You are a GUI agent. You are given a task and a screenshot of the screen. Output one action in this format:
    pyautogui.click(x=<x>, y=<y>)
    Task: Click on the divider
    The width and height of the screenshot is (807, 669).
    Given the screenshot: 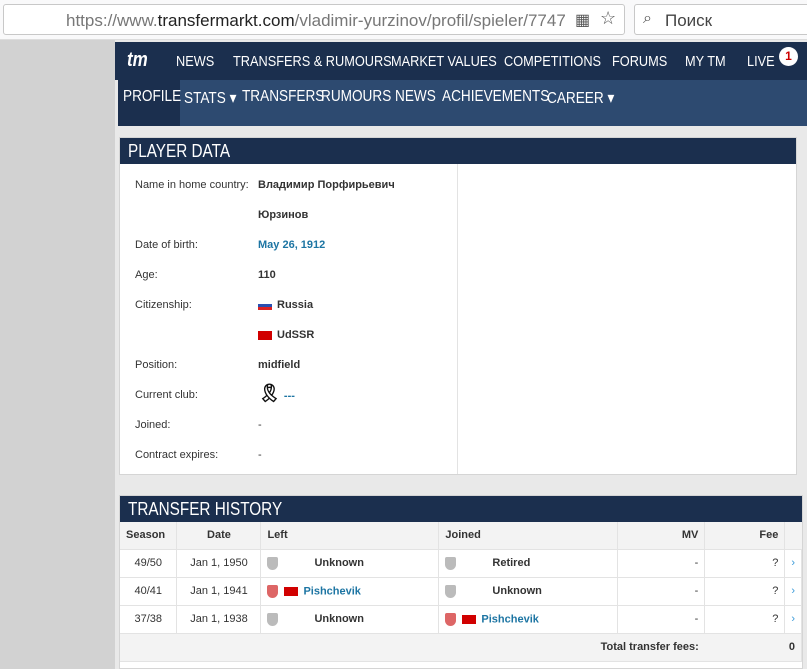 What is the action you would take?
    pyautogui.click(x=457, y=319)
    